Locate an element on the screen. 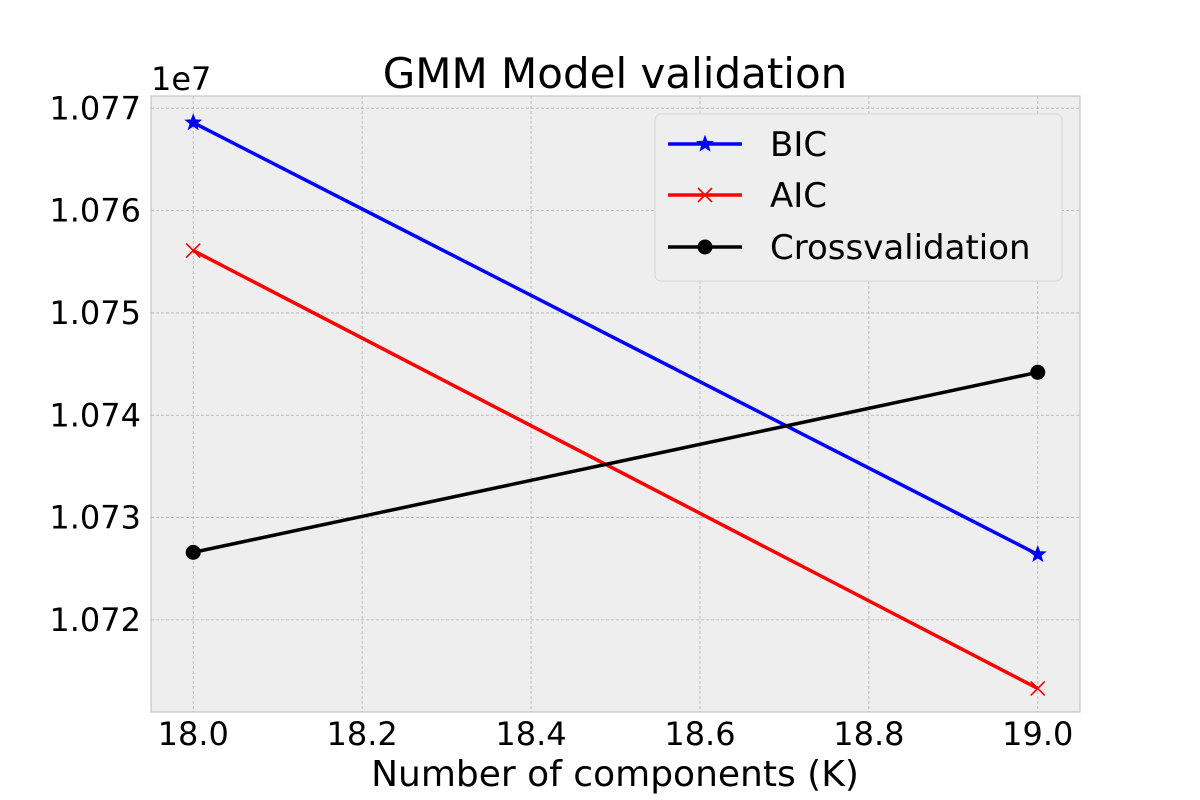  legend-entry-crossvalidation: Crossvalidation is located at coordinates (849, 248).